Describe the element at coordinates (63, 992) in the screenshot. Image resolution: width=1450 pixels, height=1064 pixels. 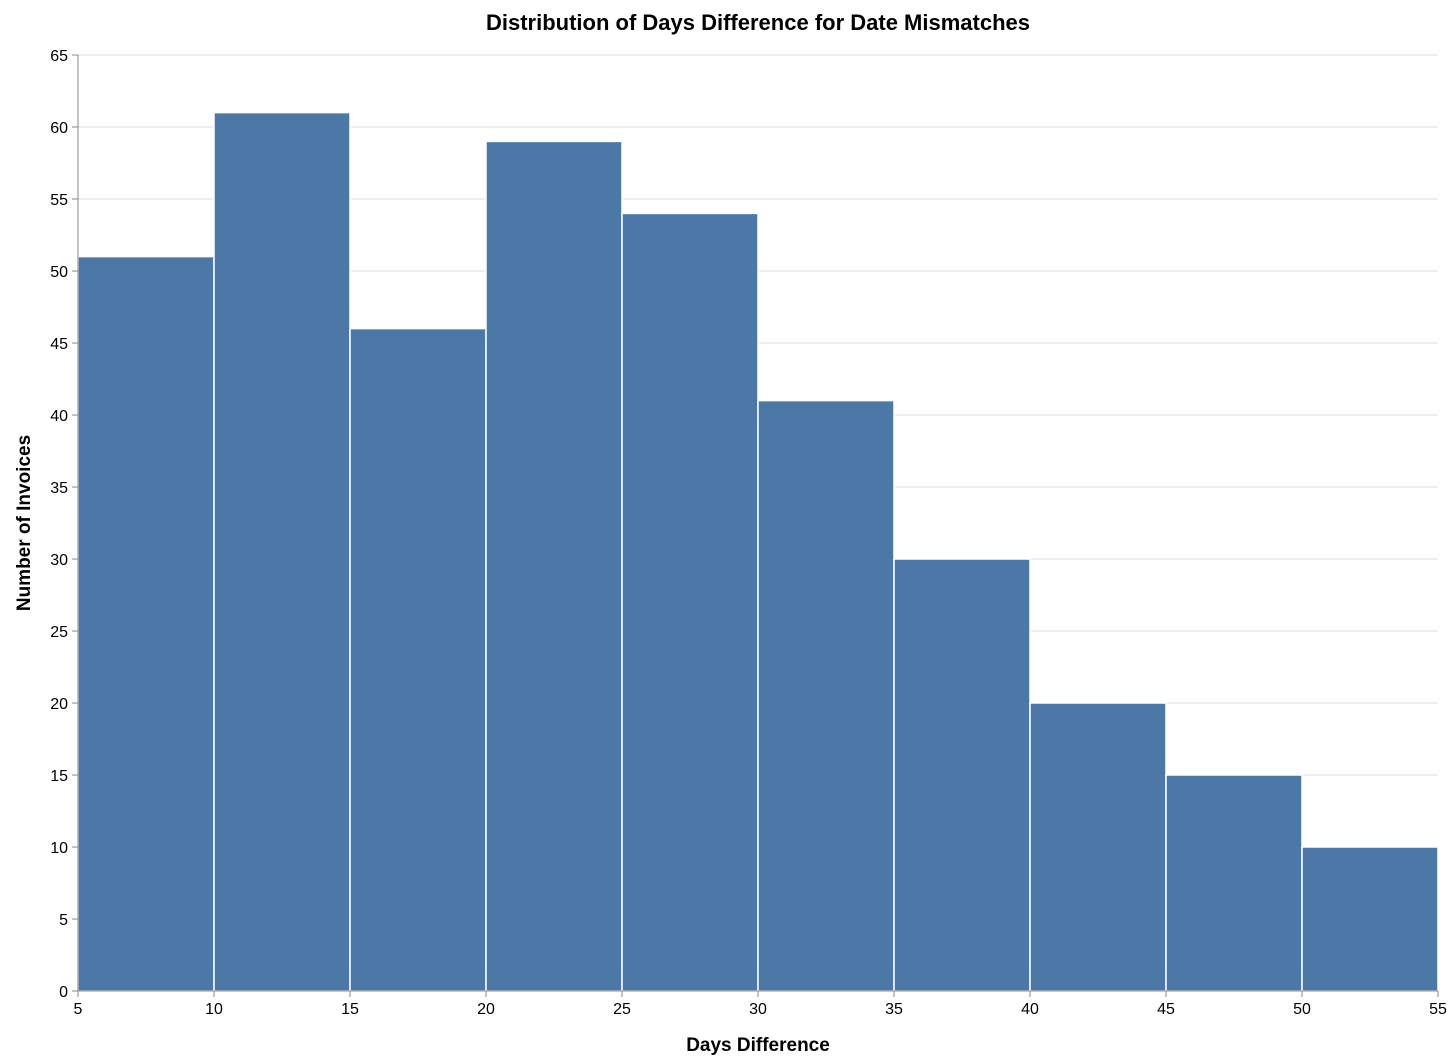
I see `y-tick-label-0: 0` at that location.